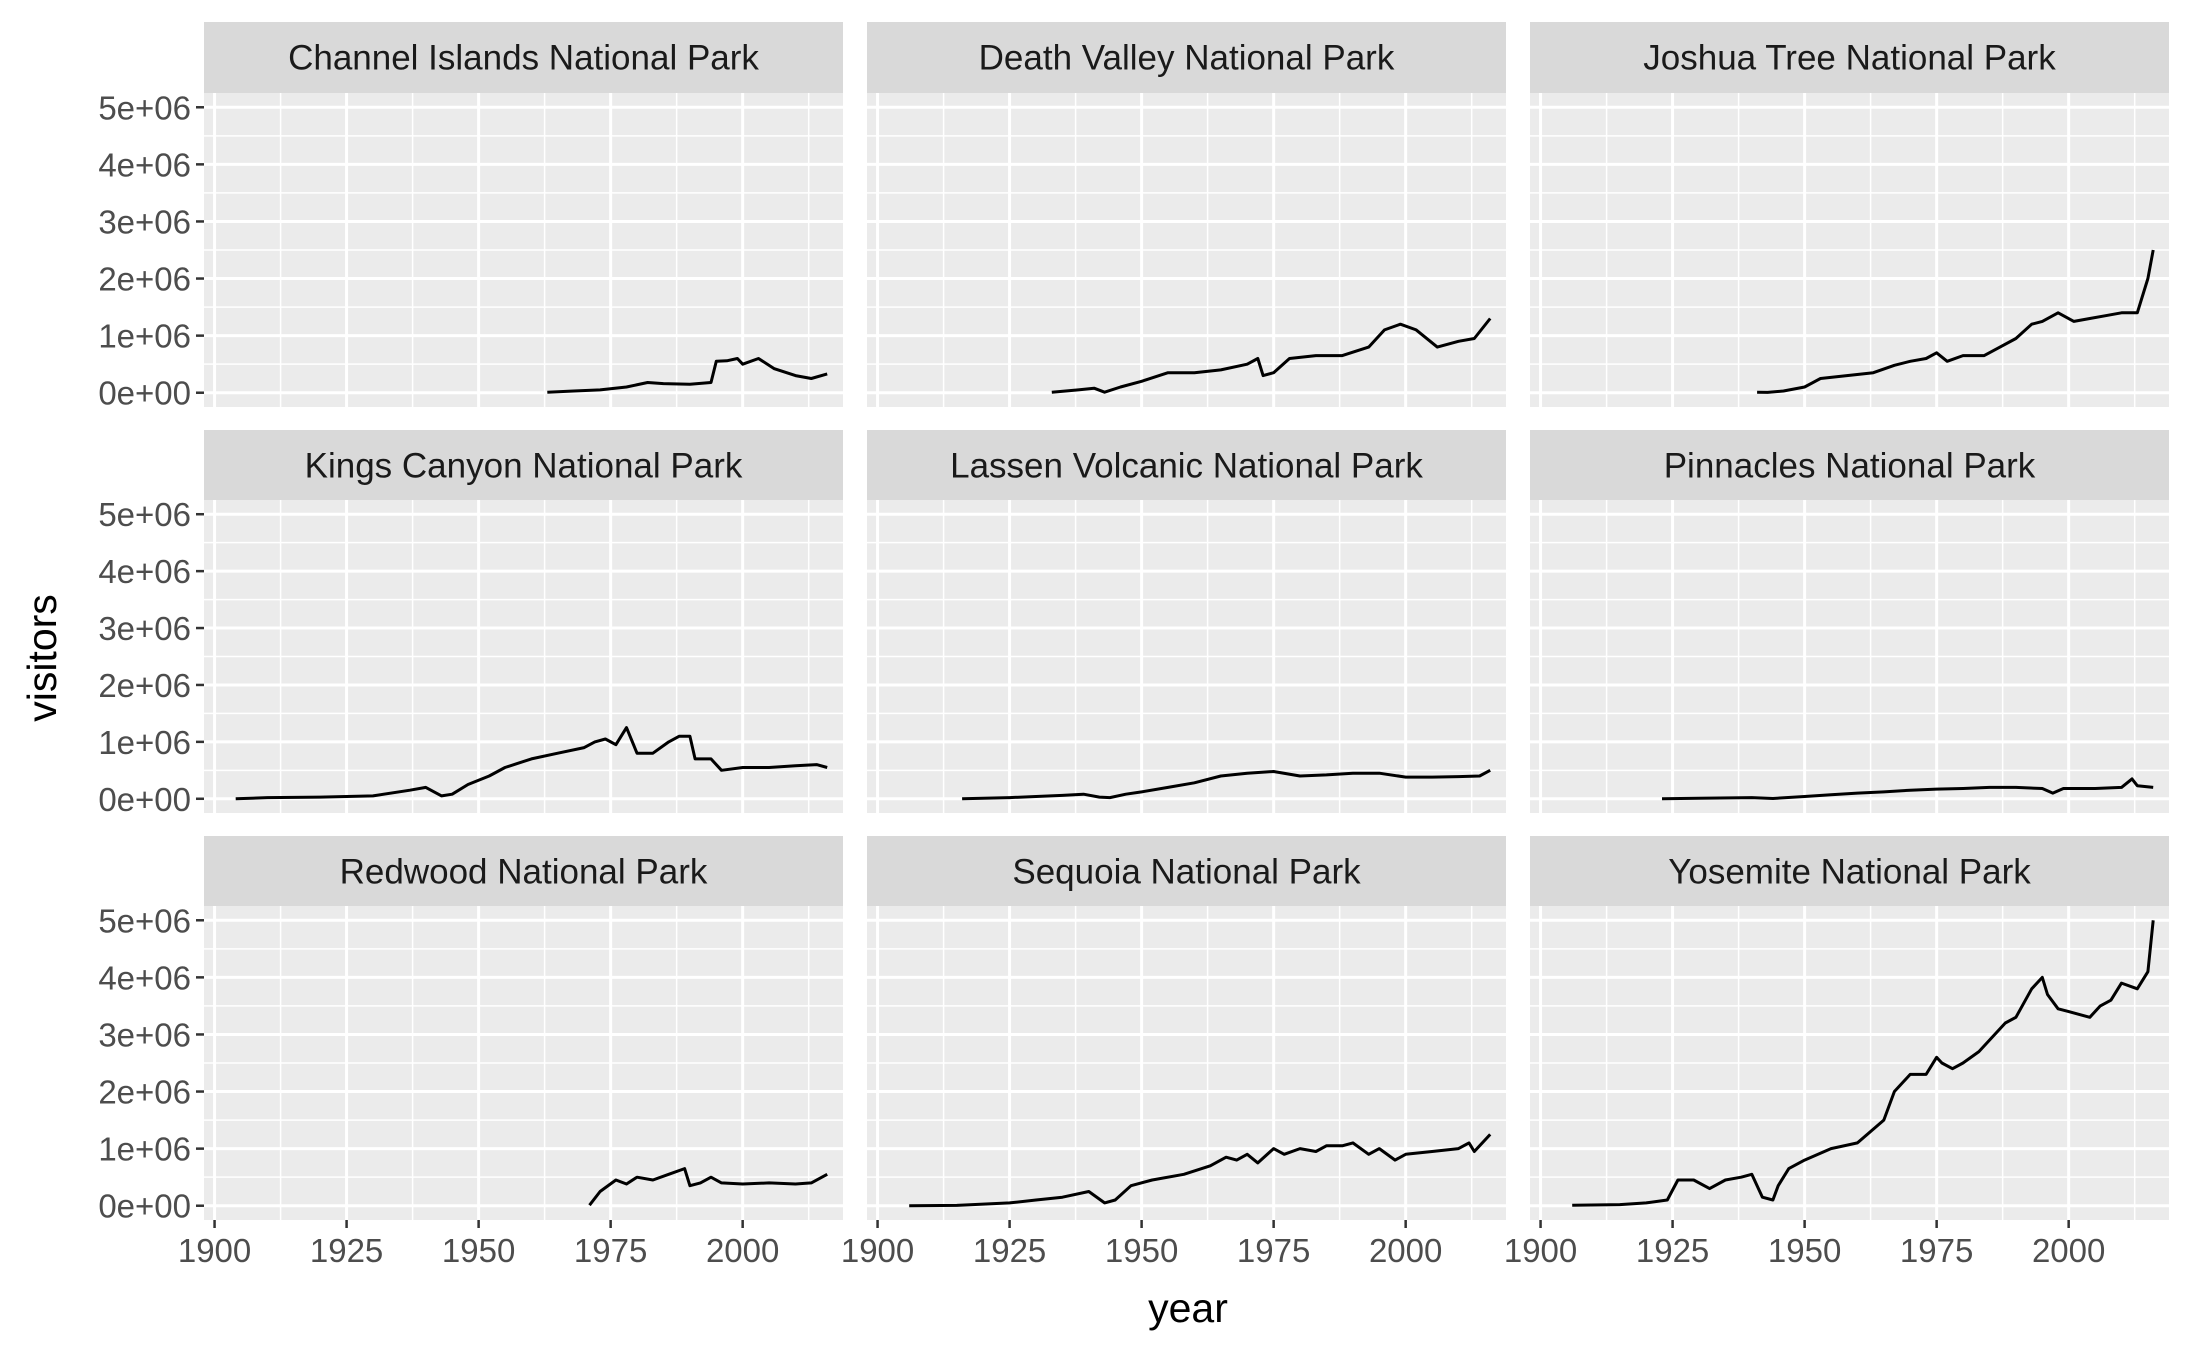 Image resolution: width=2187 pixels, height=1350 pixels. I want to click on x-axis-title: year, so click(1188, 1308).